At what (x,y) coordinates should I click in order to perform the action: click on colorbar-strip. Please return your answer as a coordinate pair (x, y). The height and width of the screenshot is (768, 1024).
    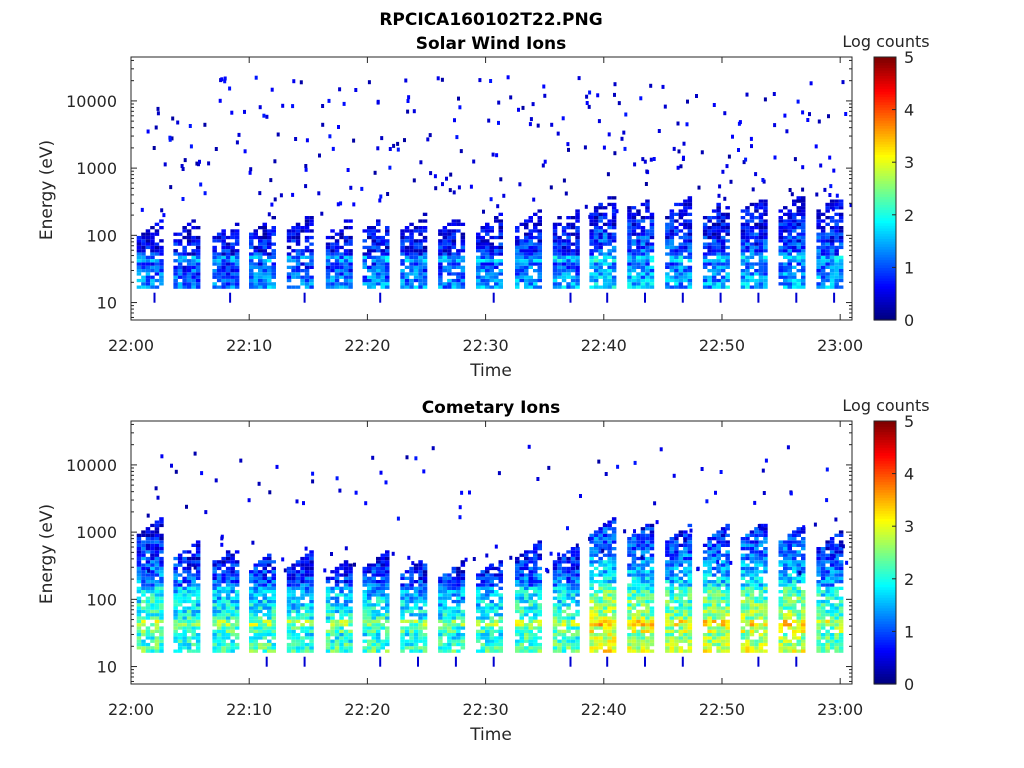
    Looking at the image, I should click on (885, 216).